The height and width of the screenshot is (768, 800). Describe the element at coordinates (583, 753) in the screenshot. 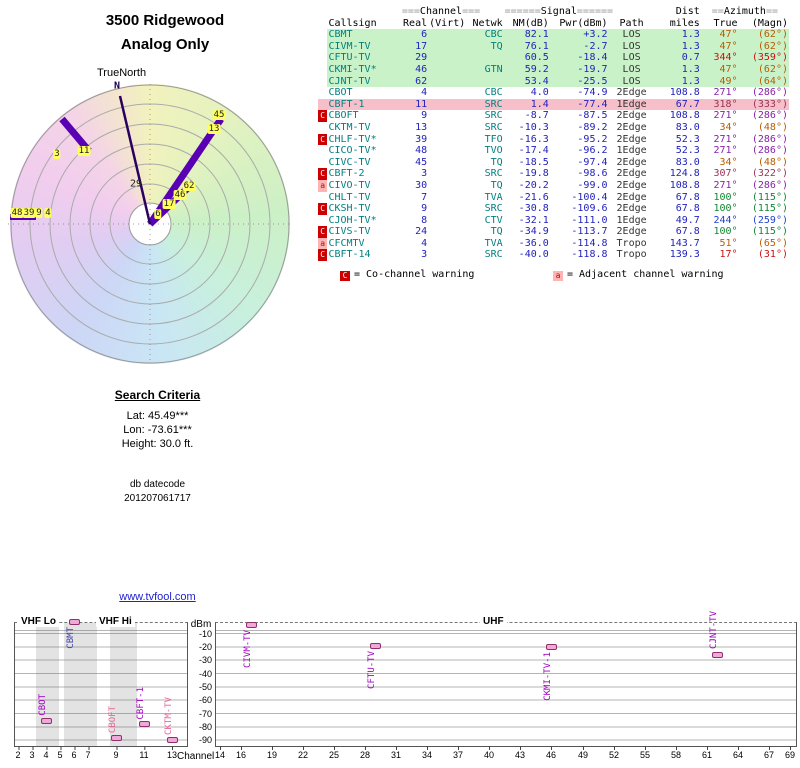

I see `x-tick: 49` at that location.